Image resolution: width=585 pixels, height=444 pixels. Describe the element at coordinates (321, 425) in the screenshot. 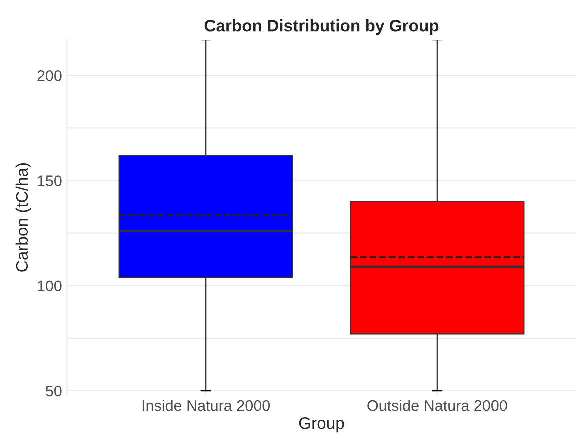

I see `x-axis-title: Group` at that location.